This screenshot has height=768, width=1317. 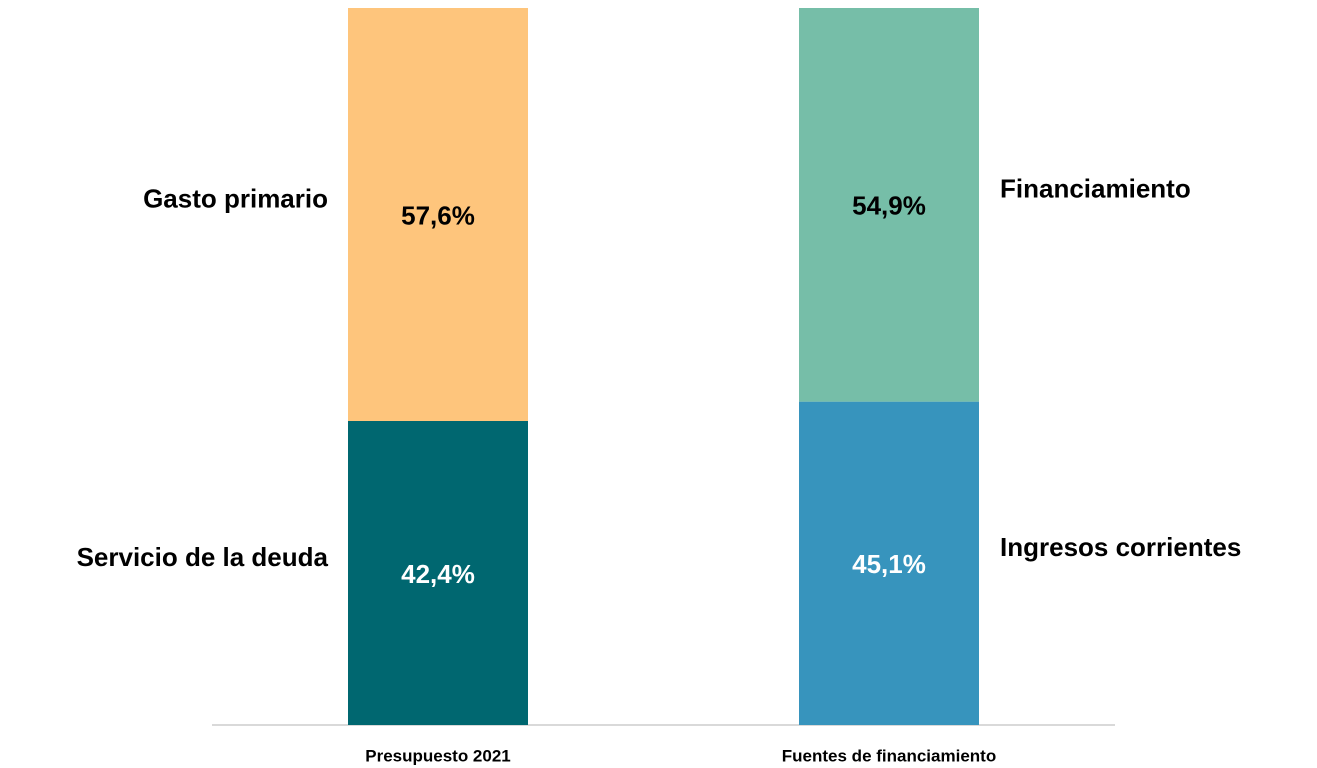 I want to click on data-label: 54,9%, so click(x=889, y=206).